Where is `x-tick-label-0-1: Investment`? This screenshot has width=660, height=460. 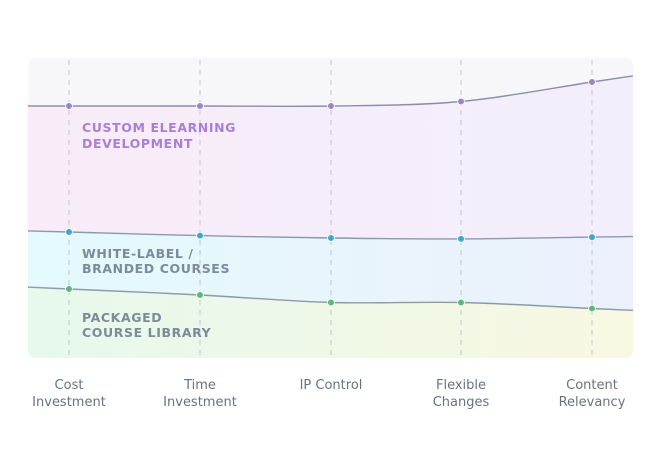 x-tick-label-0-1: Investment is located at coordinates (69, 402).